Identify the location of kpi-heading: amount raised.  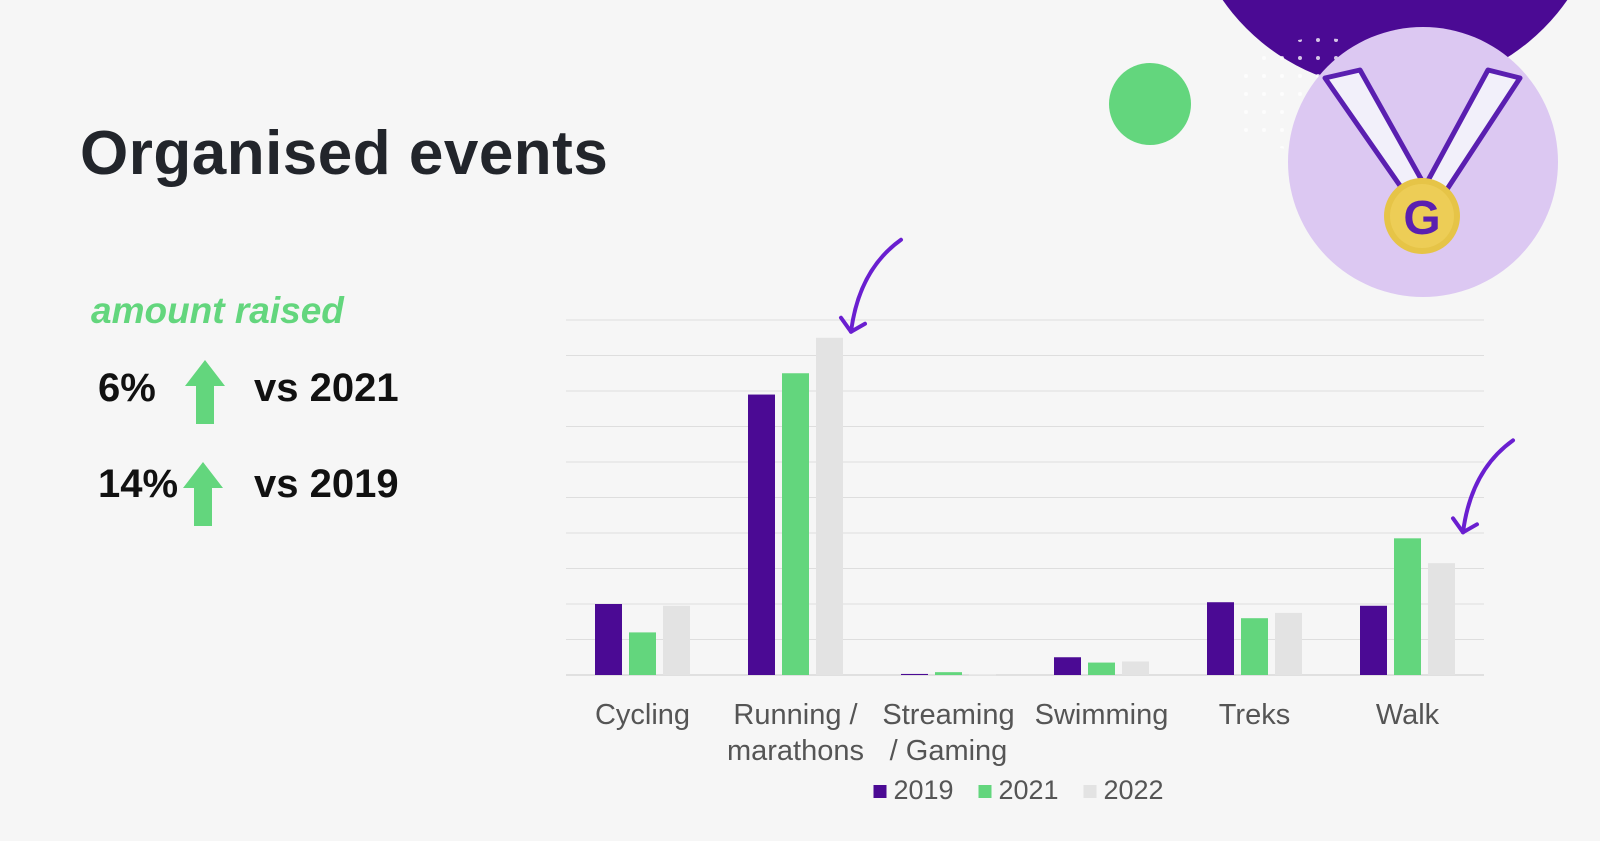
(217, 310).